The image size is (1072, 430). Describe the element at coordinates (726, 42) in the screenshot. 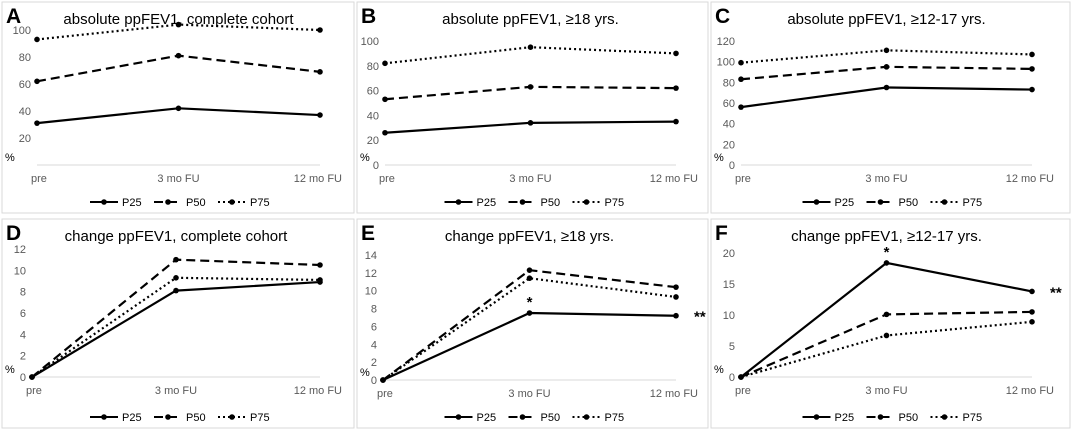

I see `y-tick-label: 120` at that location.